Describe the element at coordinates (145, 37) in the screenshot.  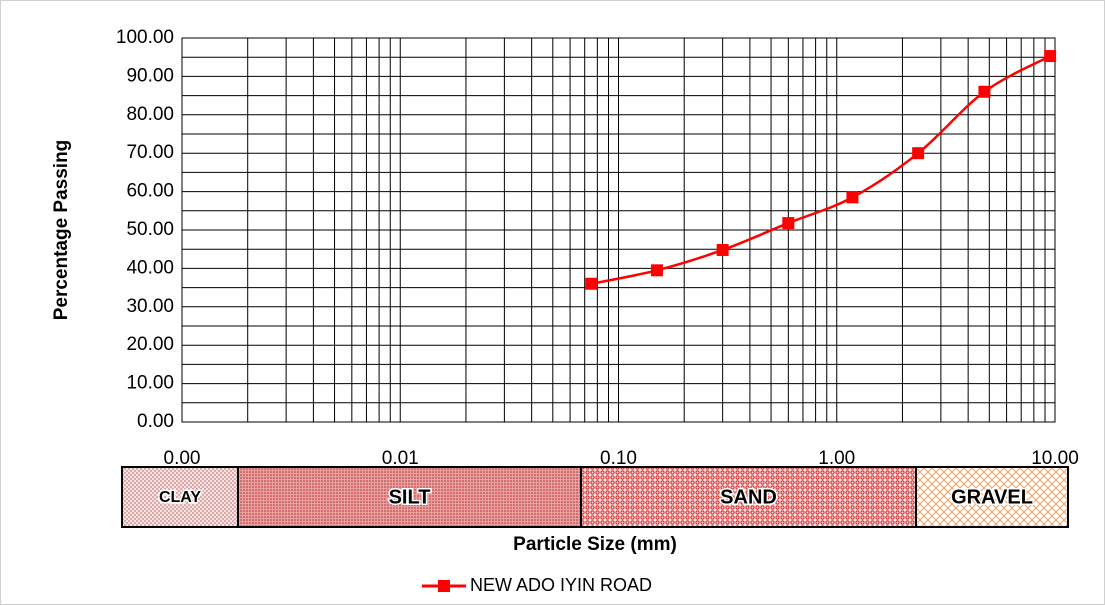
I see `y-tick-label: 100.00` at that location.